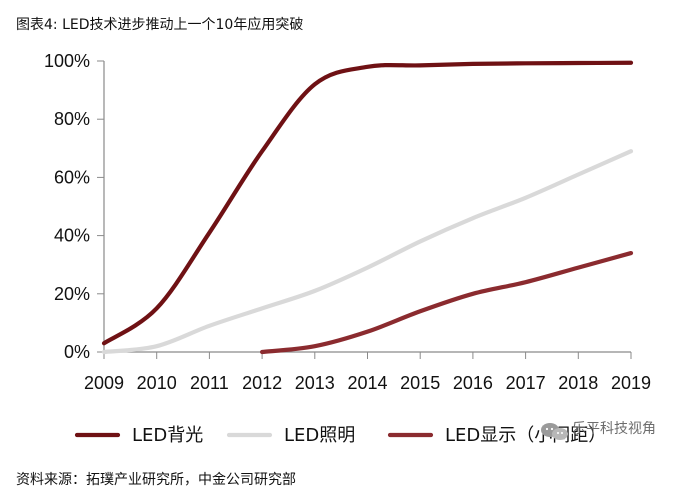 This screenshot has height=495, width=686. I want to click on x-tick-label: 2009, so click(104, 383).